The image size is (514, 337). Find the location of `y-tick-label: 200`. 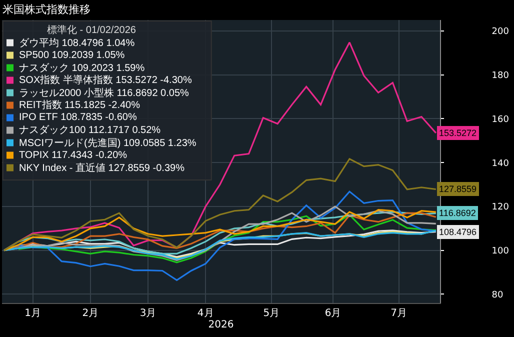

y-tick-label: 200 is located at coordinates (501, 32).